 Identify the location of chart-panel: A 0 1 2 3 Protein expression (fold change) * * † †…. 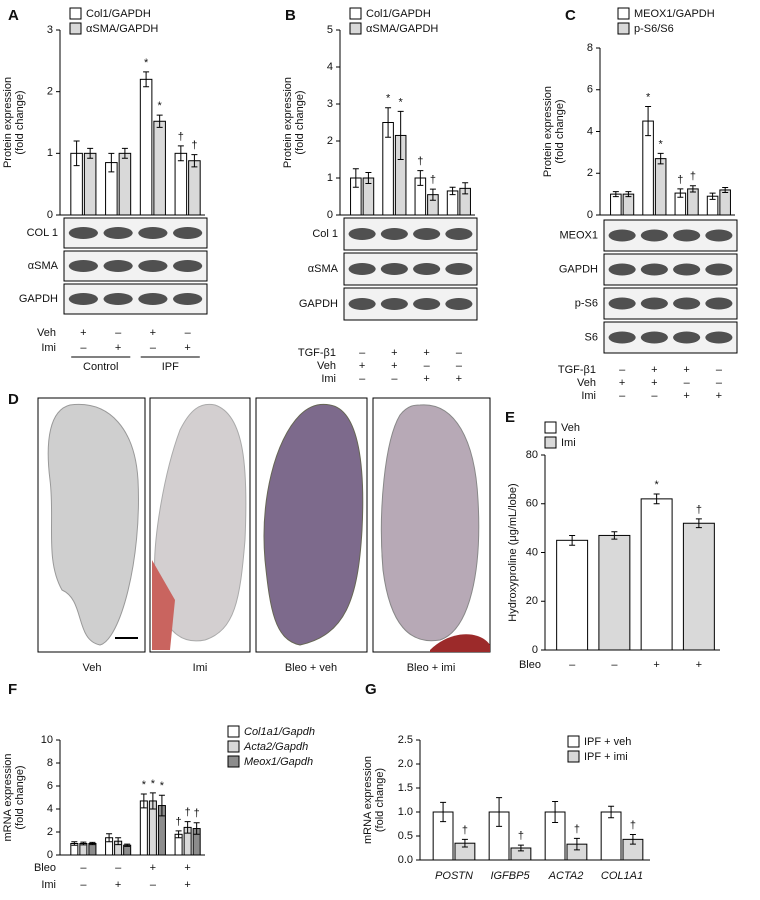
(105, 190).